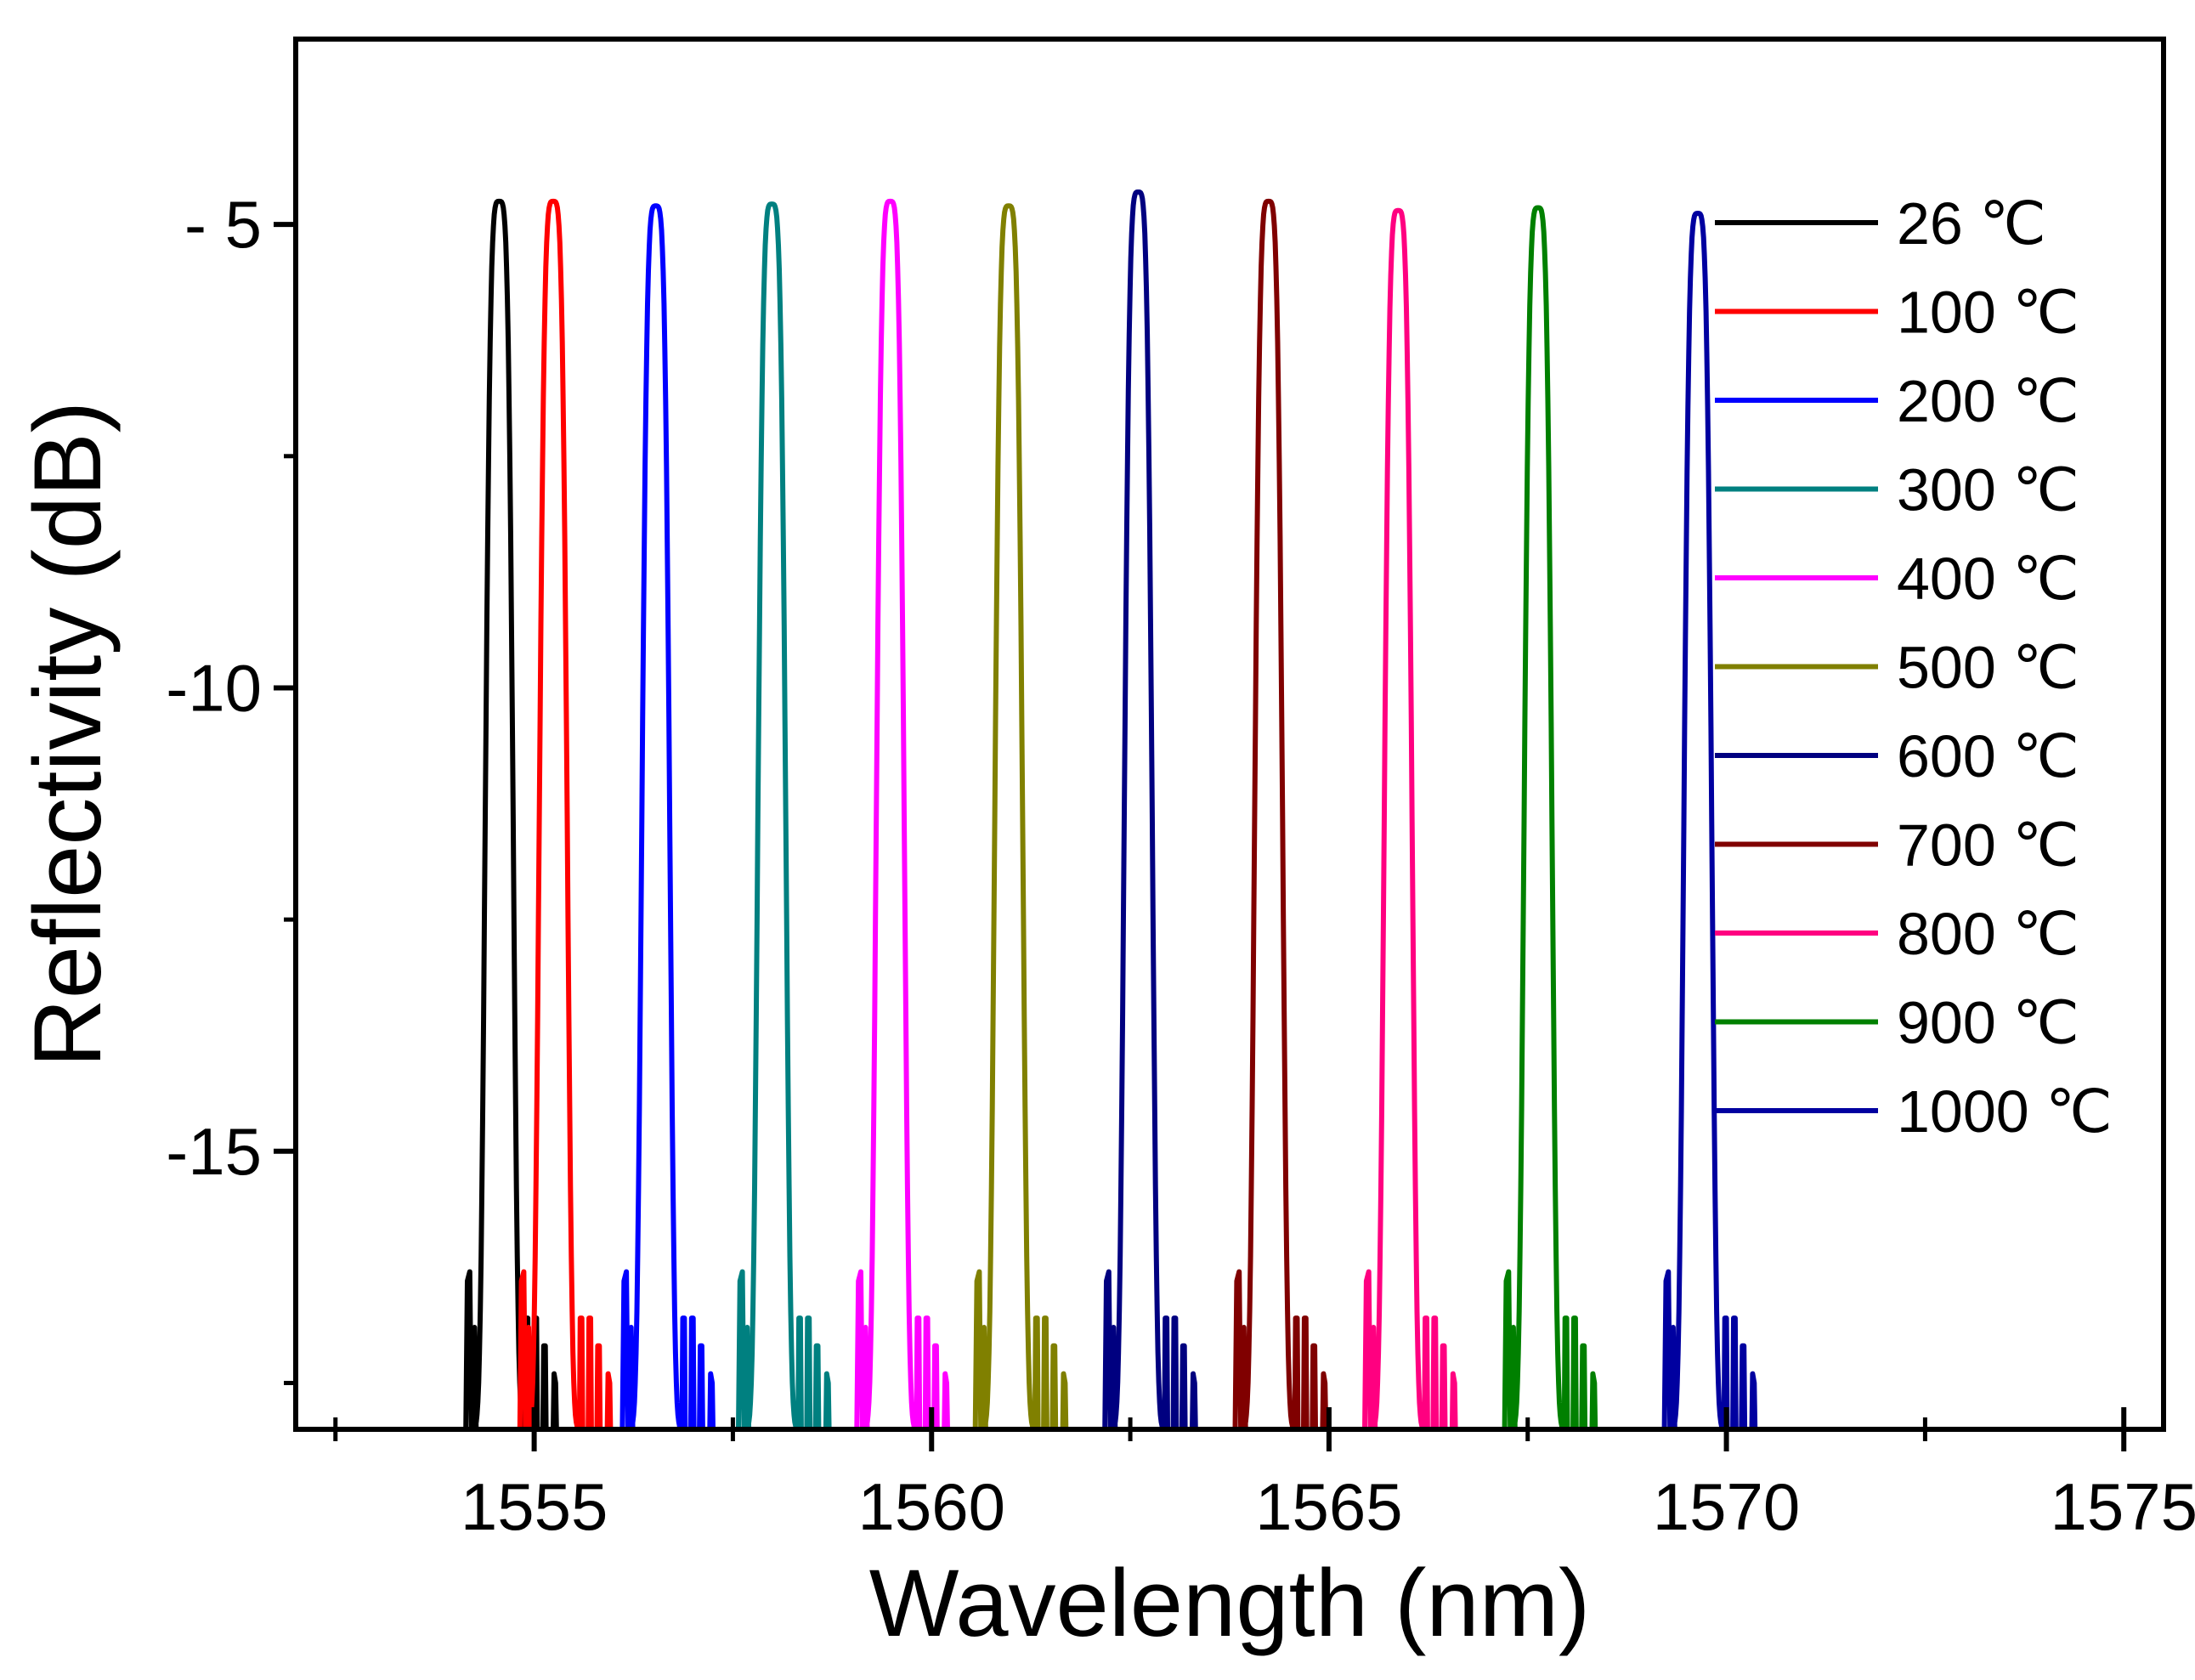 The width and height of the screenshot is (2195, 1680). I want to click on x-tick-label: 1570, so click(1727, 1506).